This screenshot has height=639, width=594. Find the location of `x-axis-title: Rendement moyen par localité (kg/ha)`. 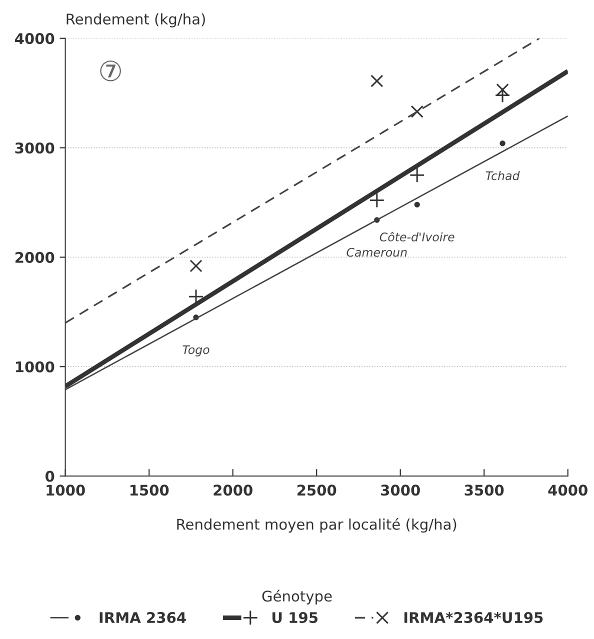

x-axis-title: Rendement moyen par localité (kg/ha) is located at coordinates (316, 525).